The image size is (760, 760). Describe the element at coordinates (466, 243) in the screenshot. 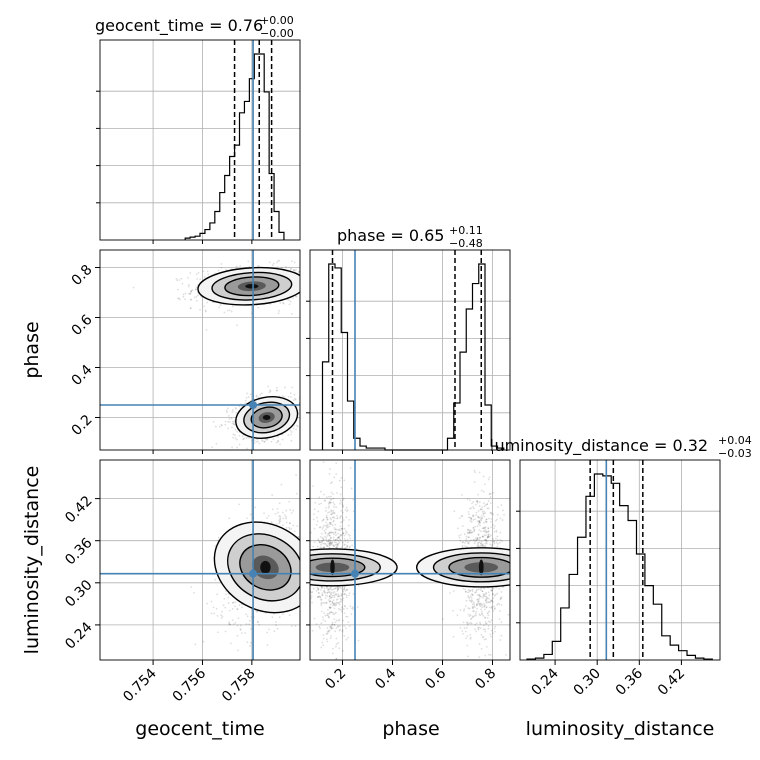

I see `title-phase-lower: −0.48` at that location.